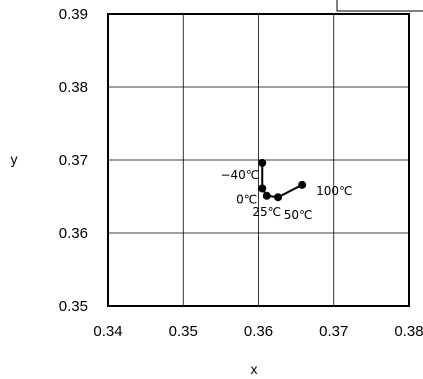 The image size is (423, 379). Describe the element at coordinates (298, 215) in the screenshot. I see `temperature-label: 50℃` at that location.